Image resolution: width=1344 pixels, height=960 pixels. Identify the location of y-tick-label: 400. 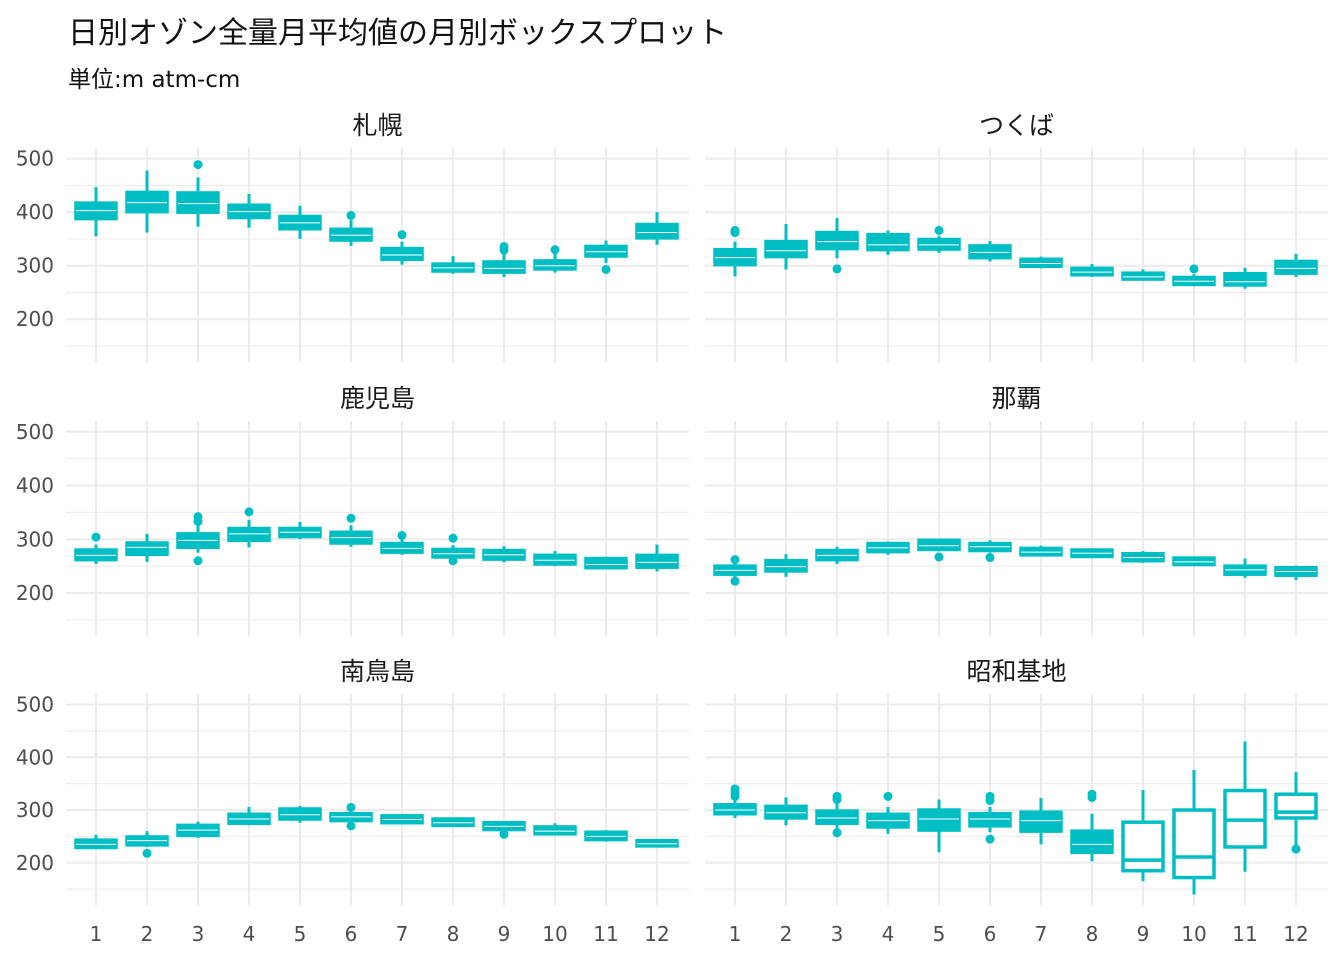
(35, 757).